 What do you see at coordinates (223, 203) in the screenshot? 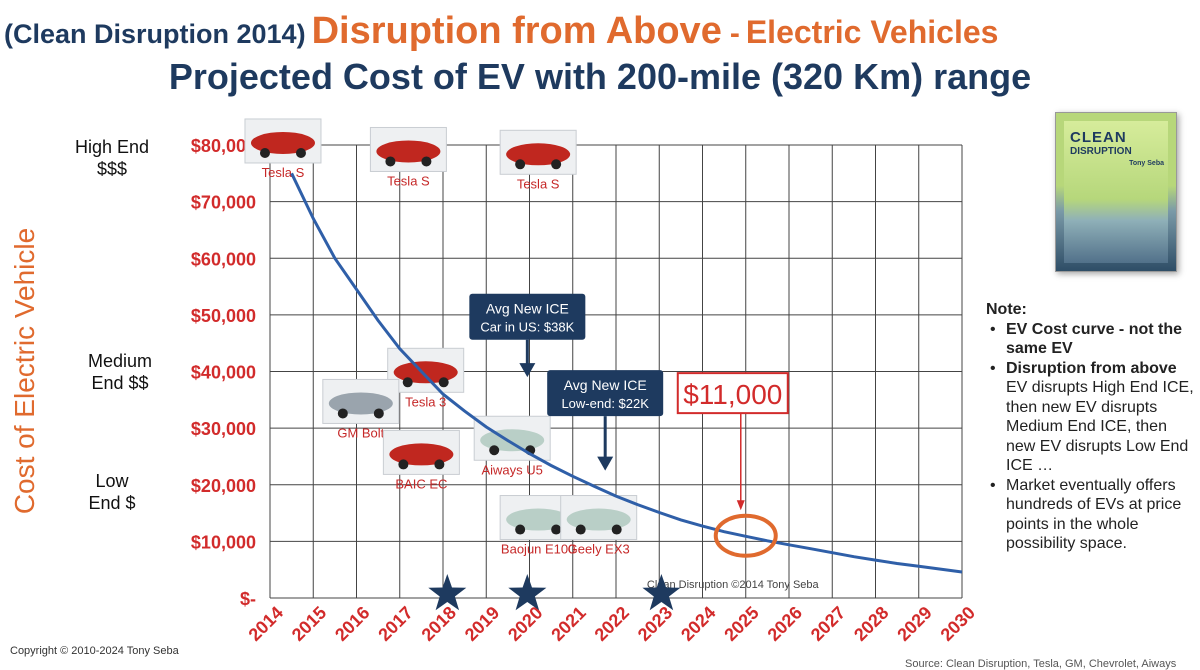
I see `y-tick-label: $70,000` at bounding box center [223, 203].